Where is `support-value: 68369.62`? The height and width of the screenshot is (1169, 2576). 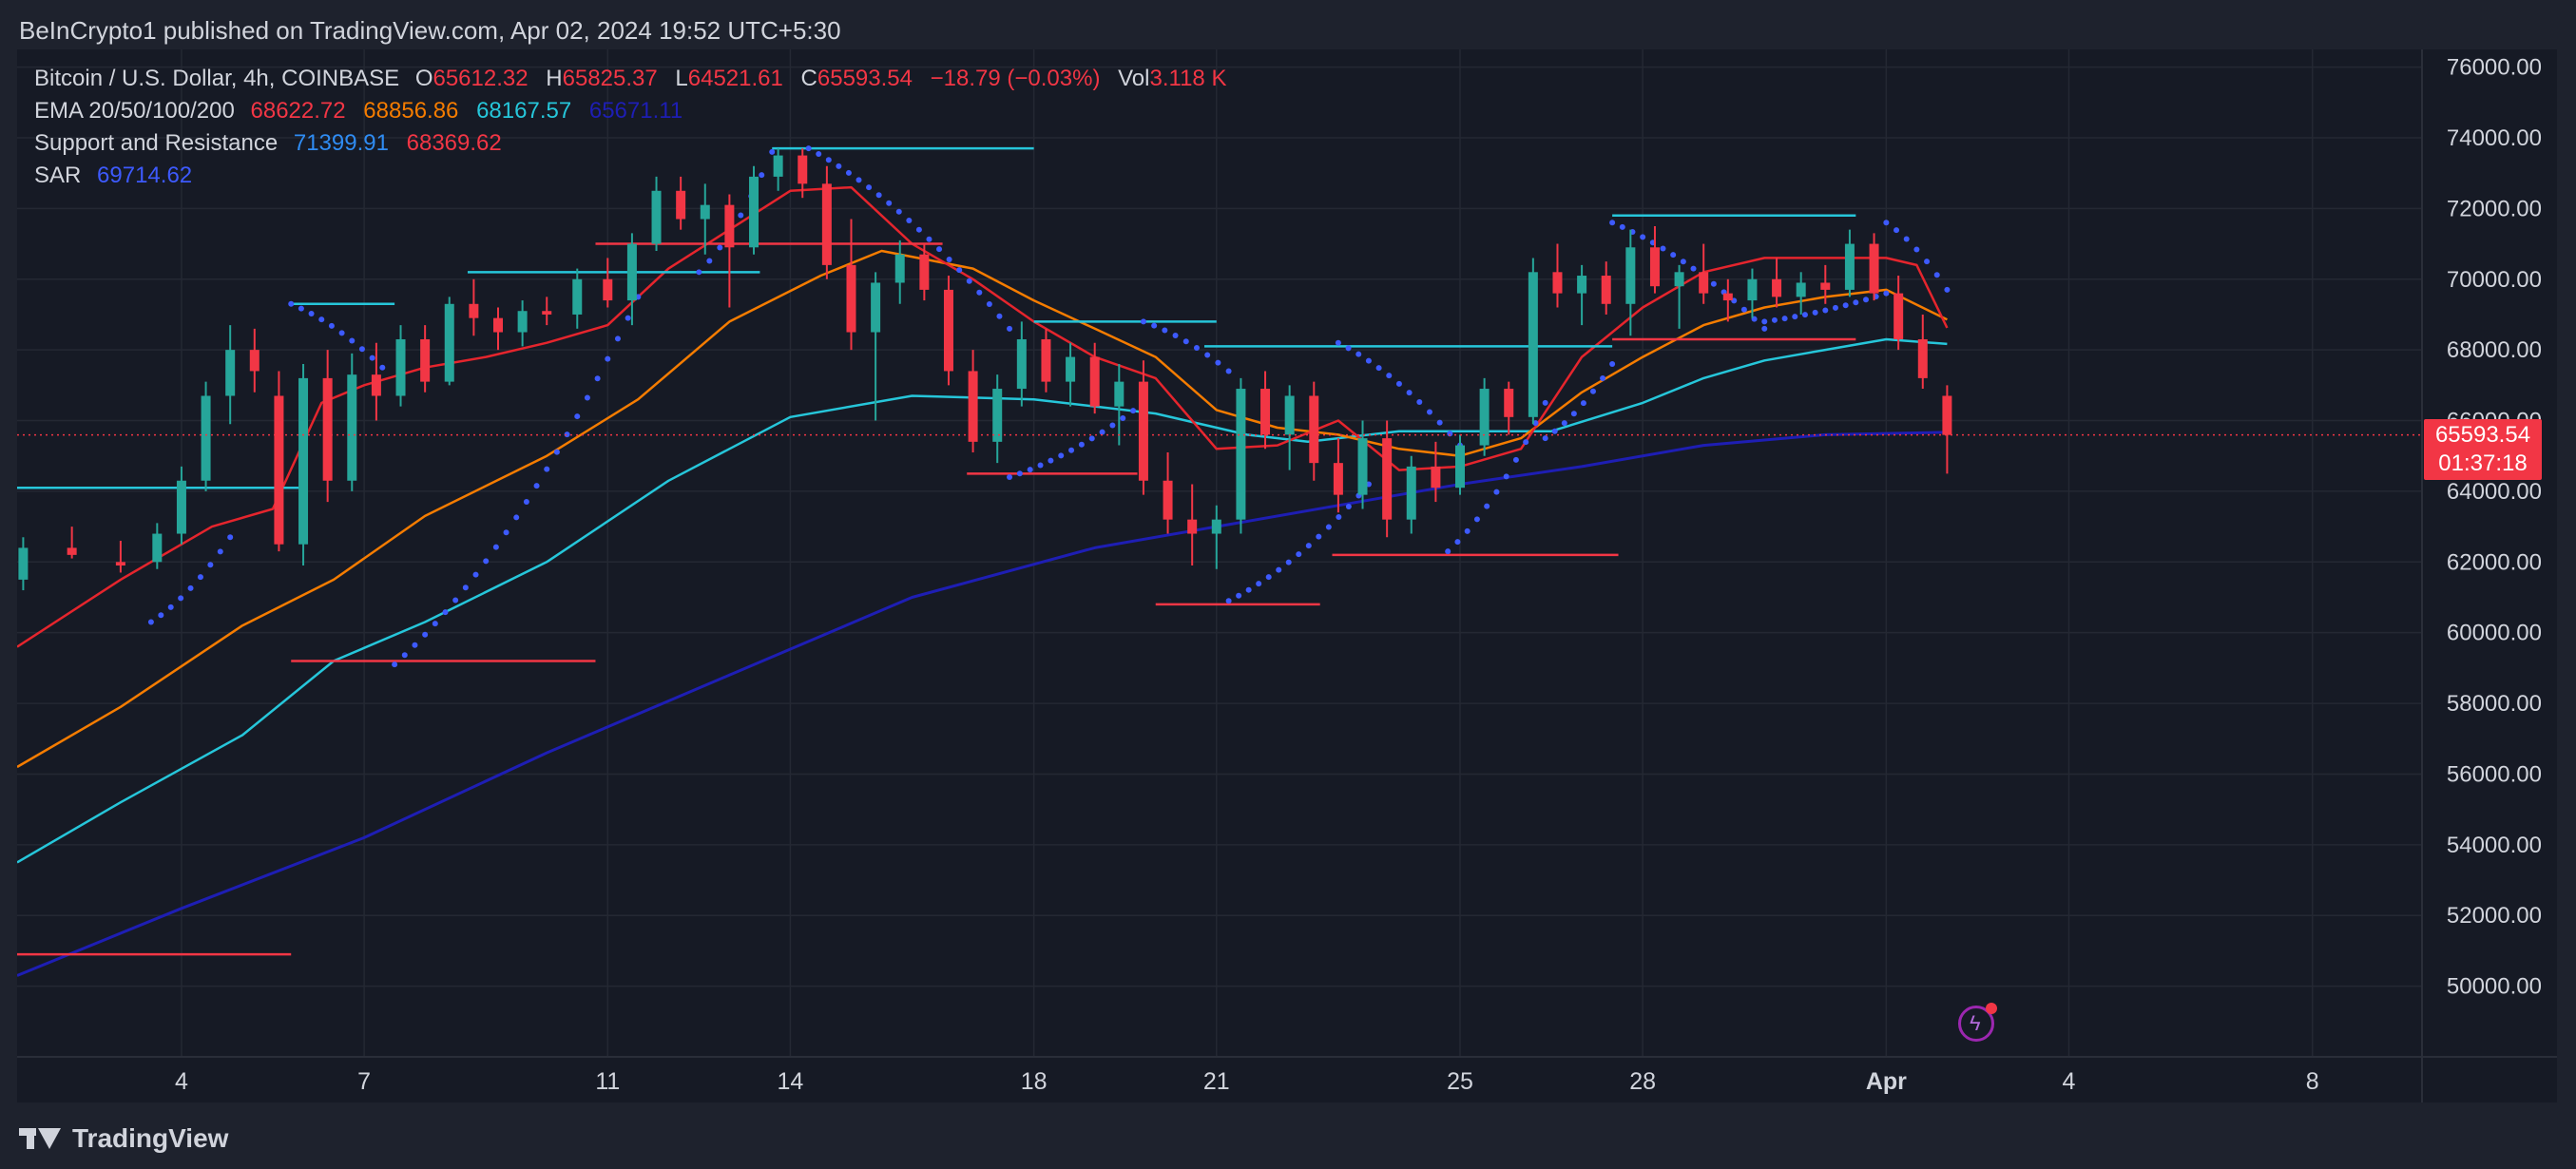 support-value: 68369.62 is located at coordinates (454, 143).